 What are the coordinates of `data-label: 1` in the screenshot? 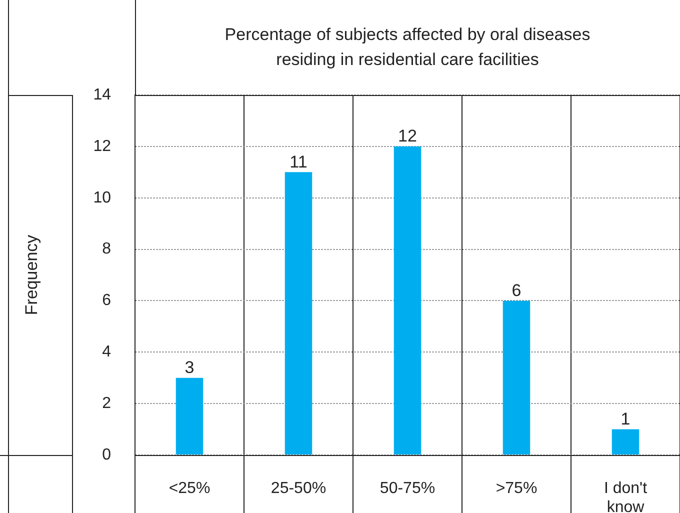 It's located at (625, 418).